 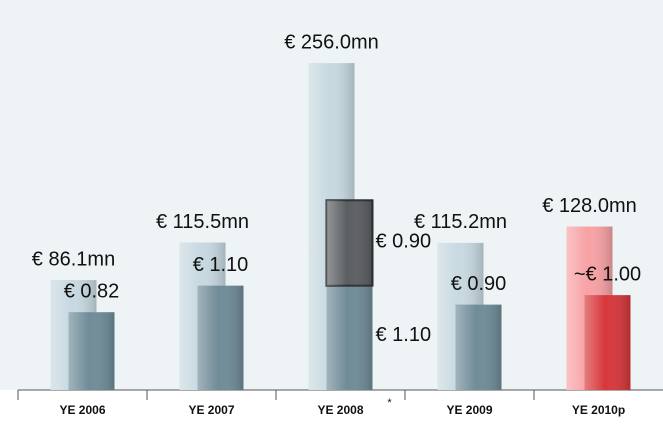 I want to click on value-label: € 0.82, so click(x=92, y=291).